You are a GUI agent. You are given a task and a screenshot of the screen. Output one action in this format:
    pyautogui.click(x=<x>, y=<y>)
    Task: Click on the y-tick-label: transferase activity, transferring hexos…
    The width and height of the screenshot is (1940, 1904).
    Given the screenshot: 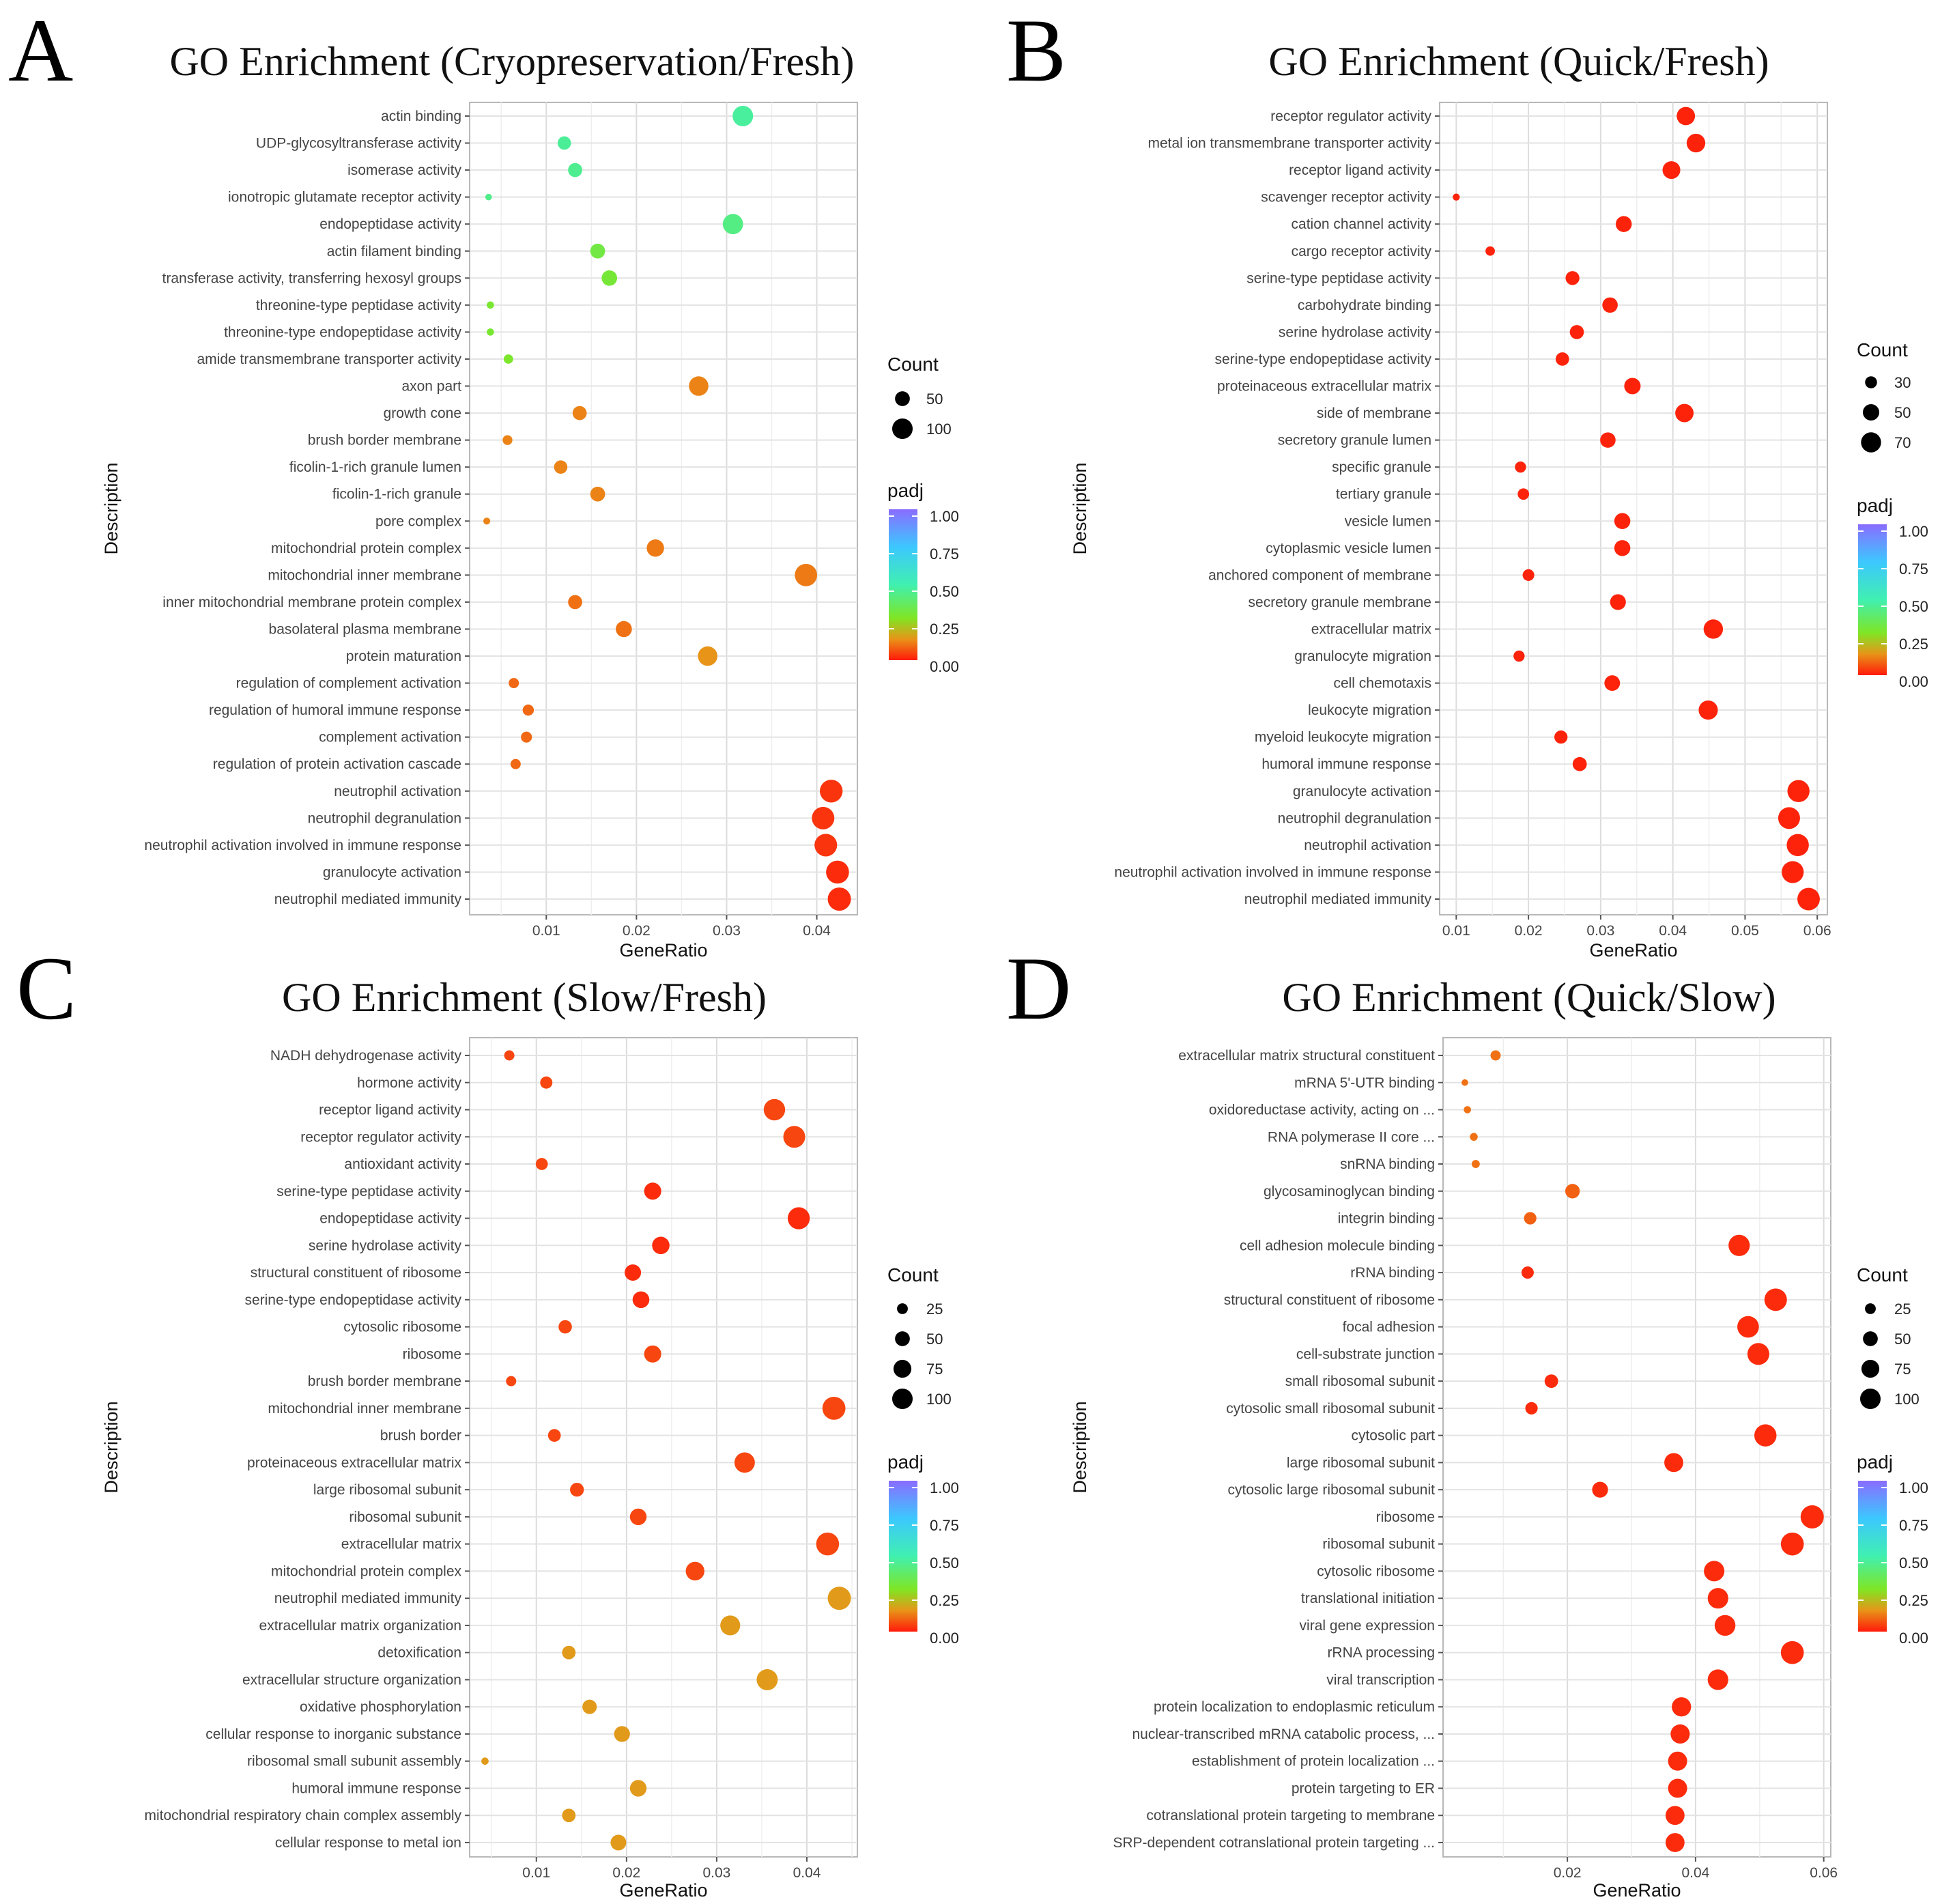 What is the action you would take?
    pyautogui.click(x=311, y=278)
    